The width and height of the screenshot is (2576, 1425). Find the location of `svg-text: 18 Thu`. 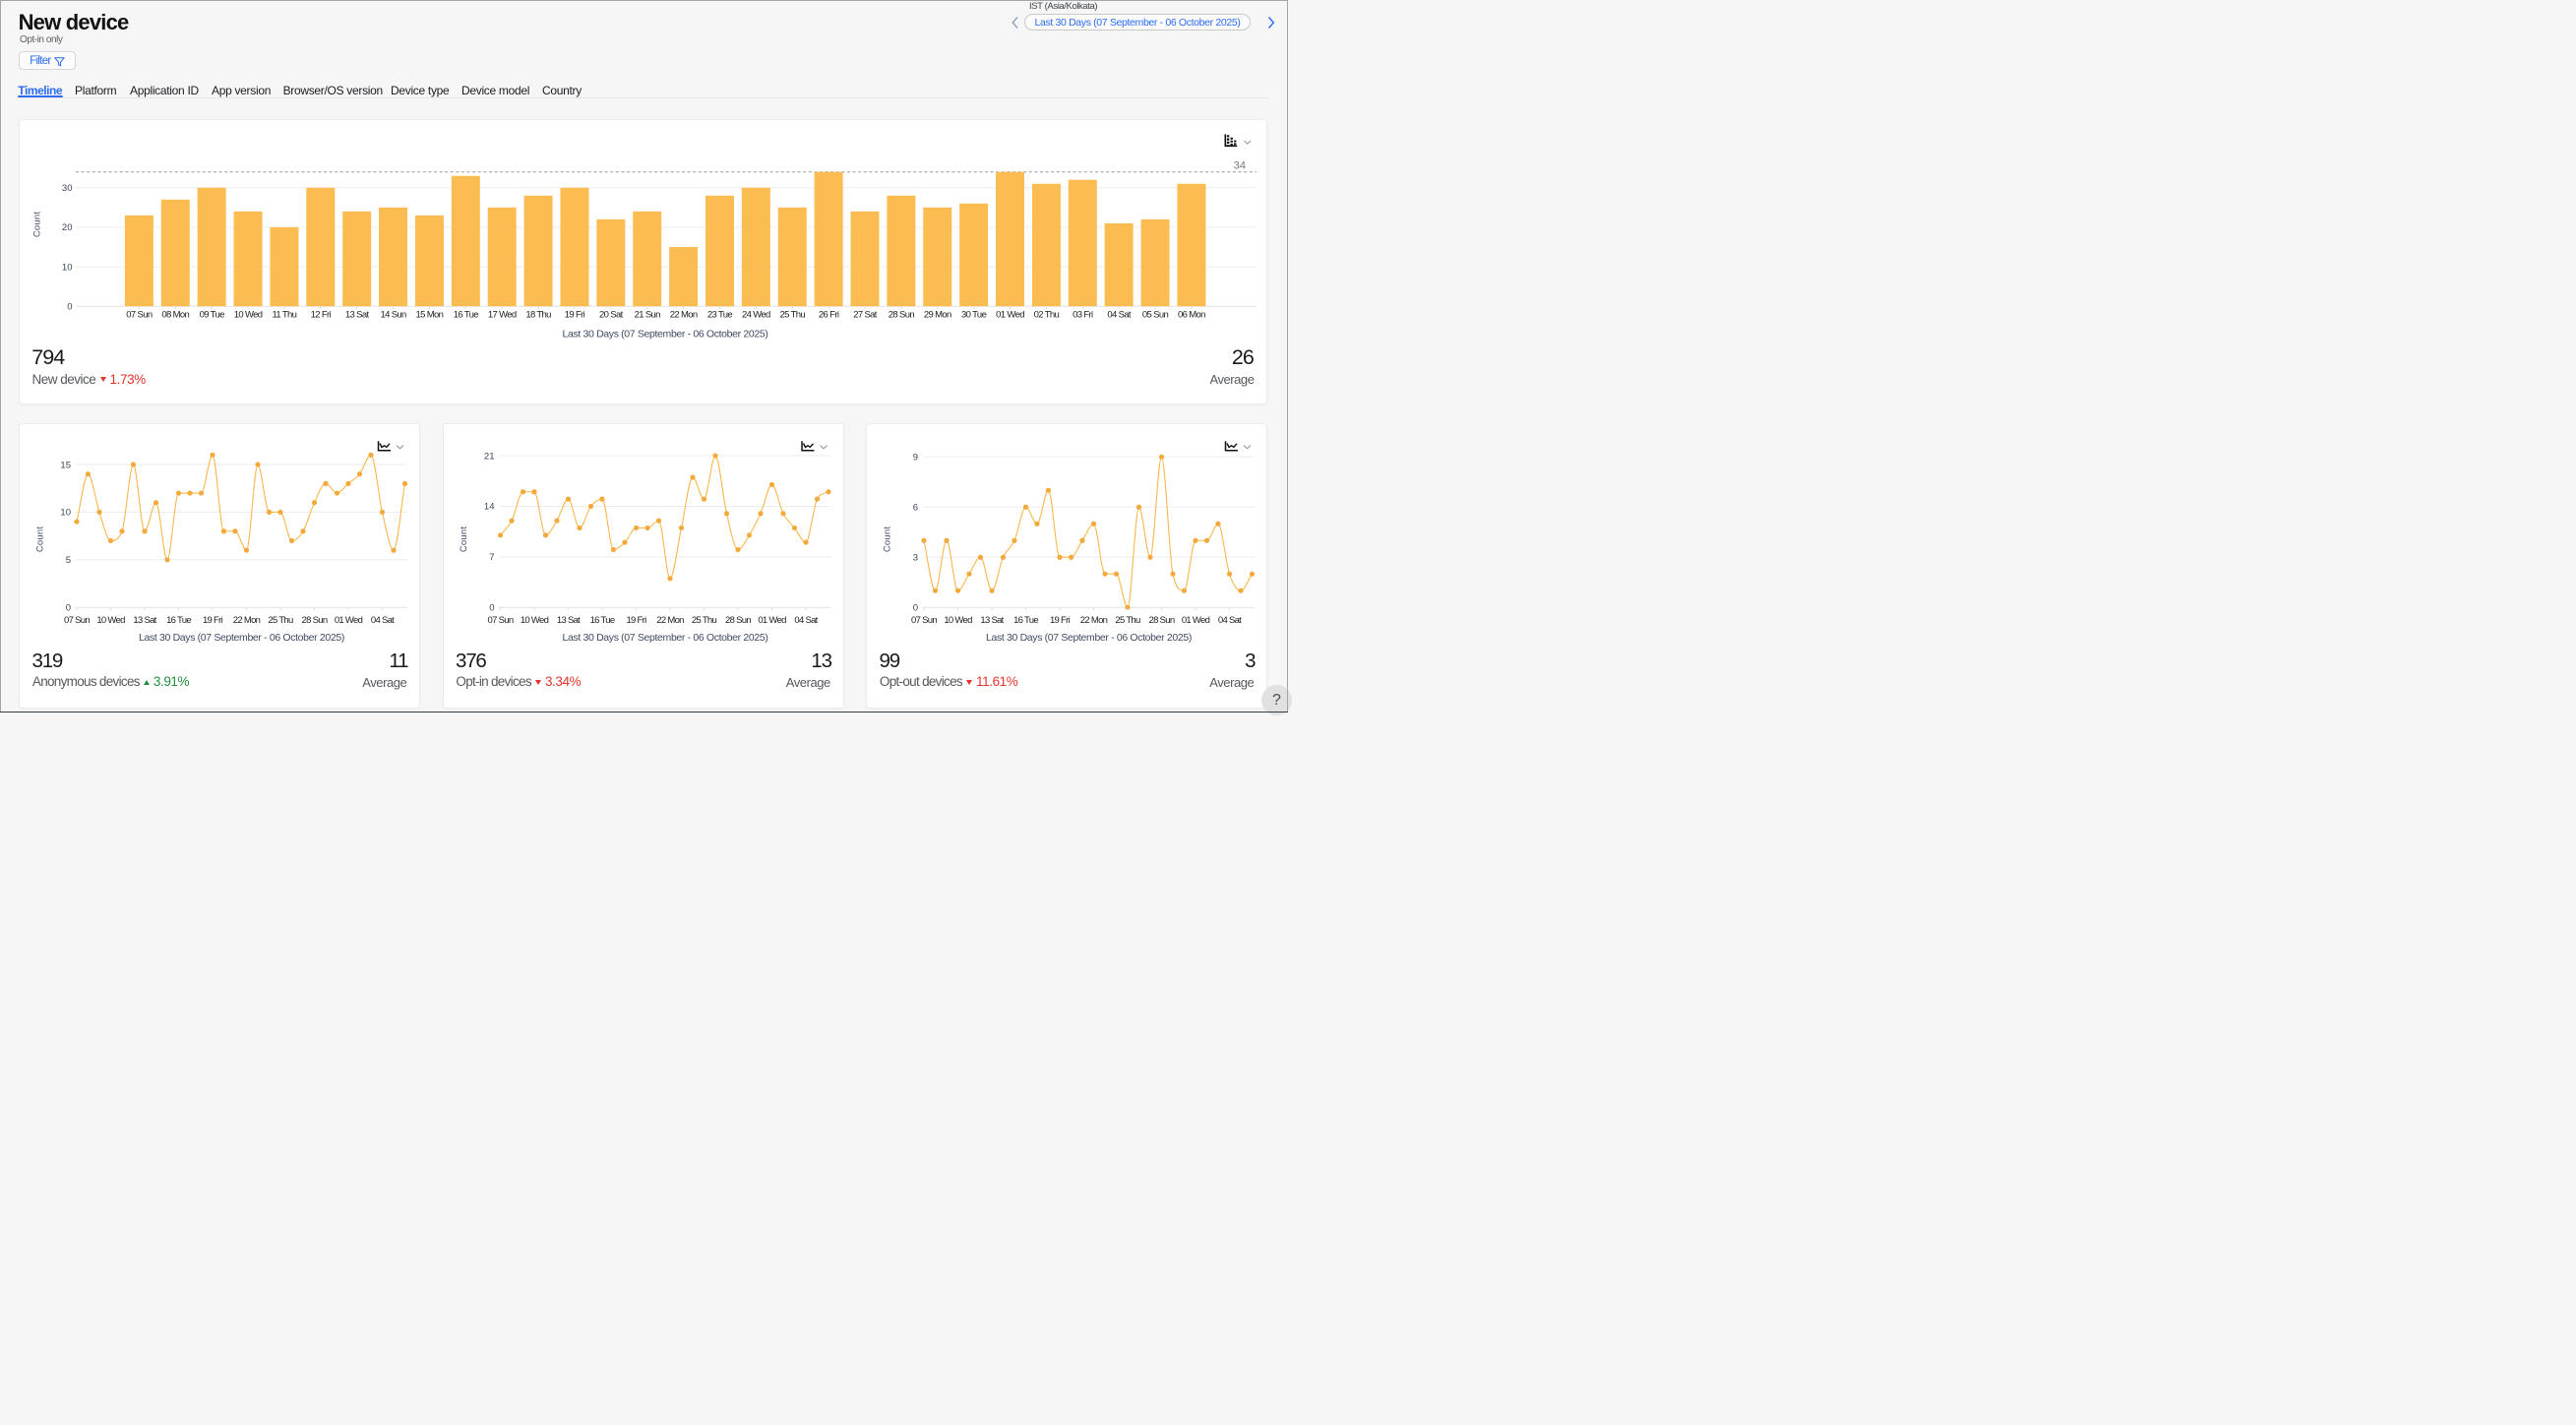

svg-text: 18 Thu is located at coordinates (538, 314).